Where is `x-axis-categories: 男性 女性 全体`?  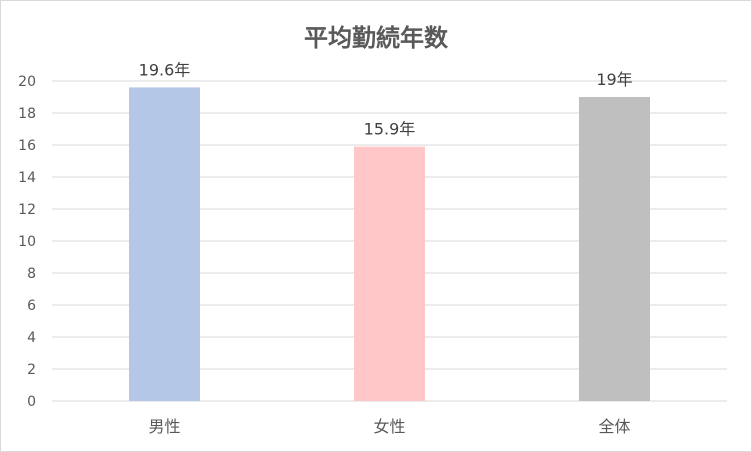
x-axis-categories: 男性 女性 全体 is located at coordinates (389, 426).